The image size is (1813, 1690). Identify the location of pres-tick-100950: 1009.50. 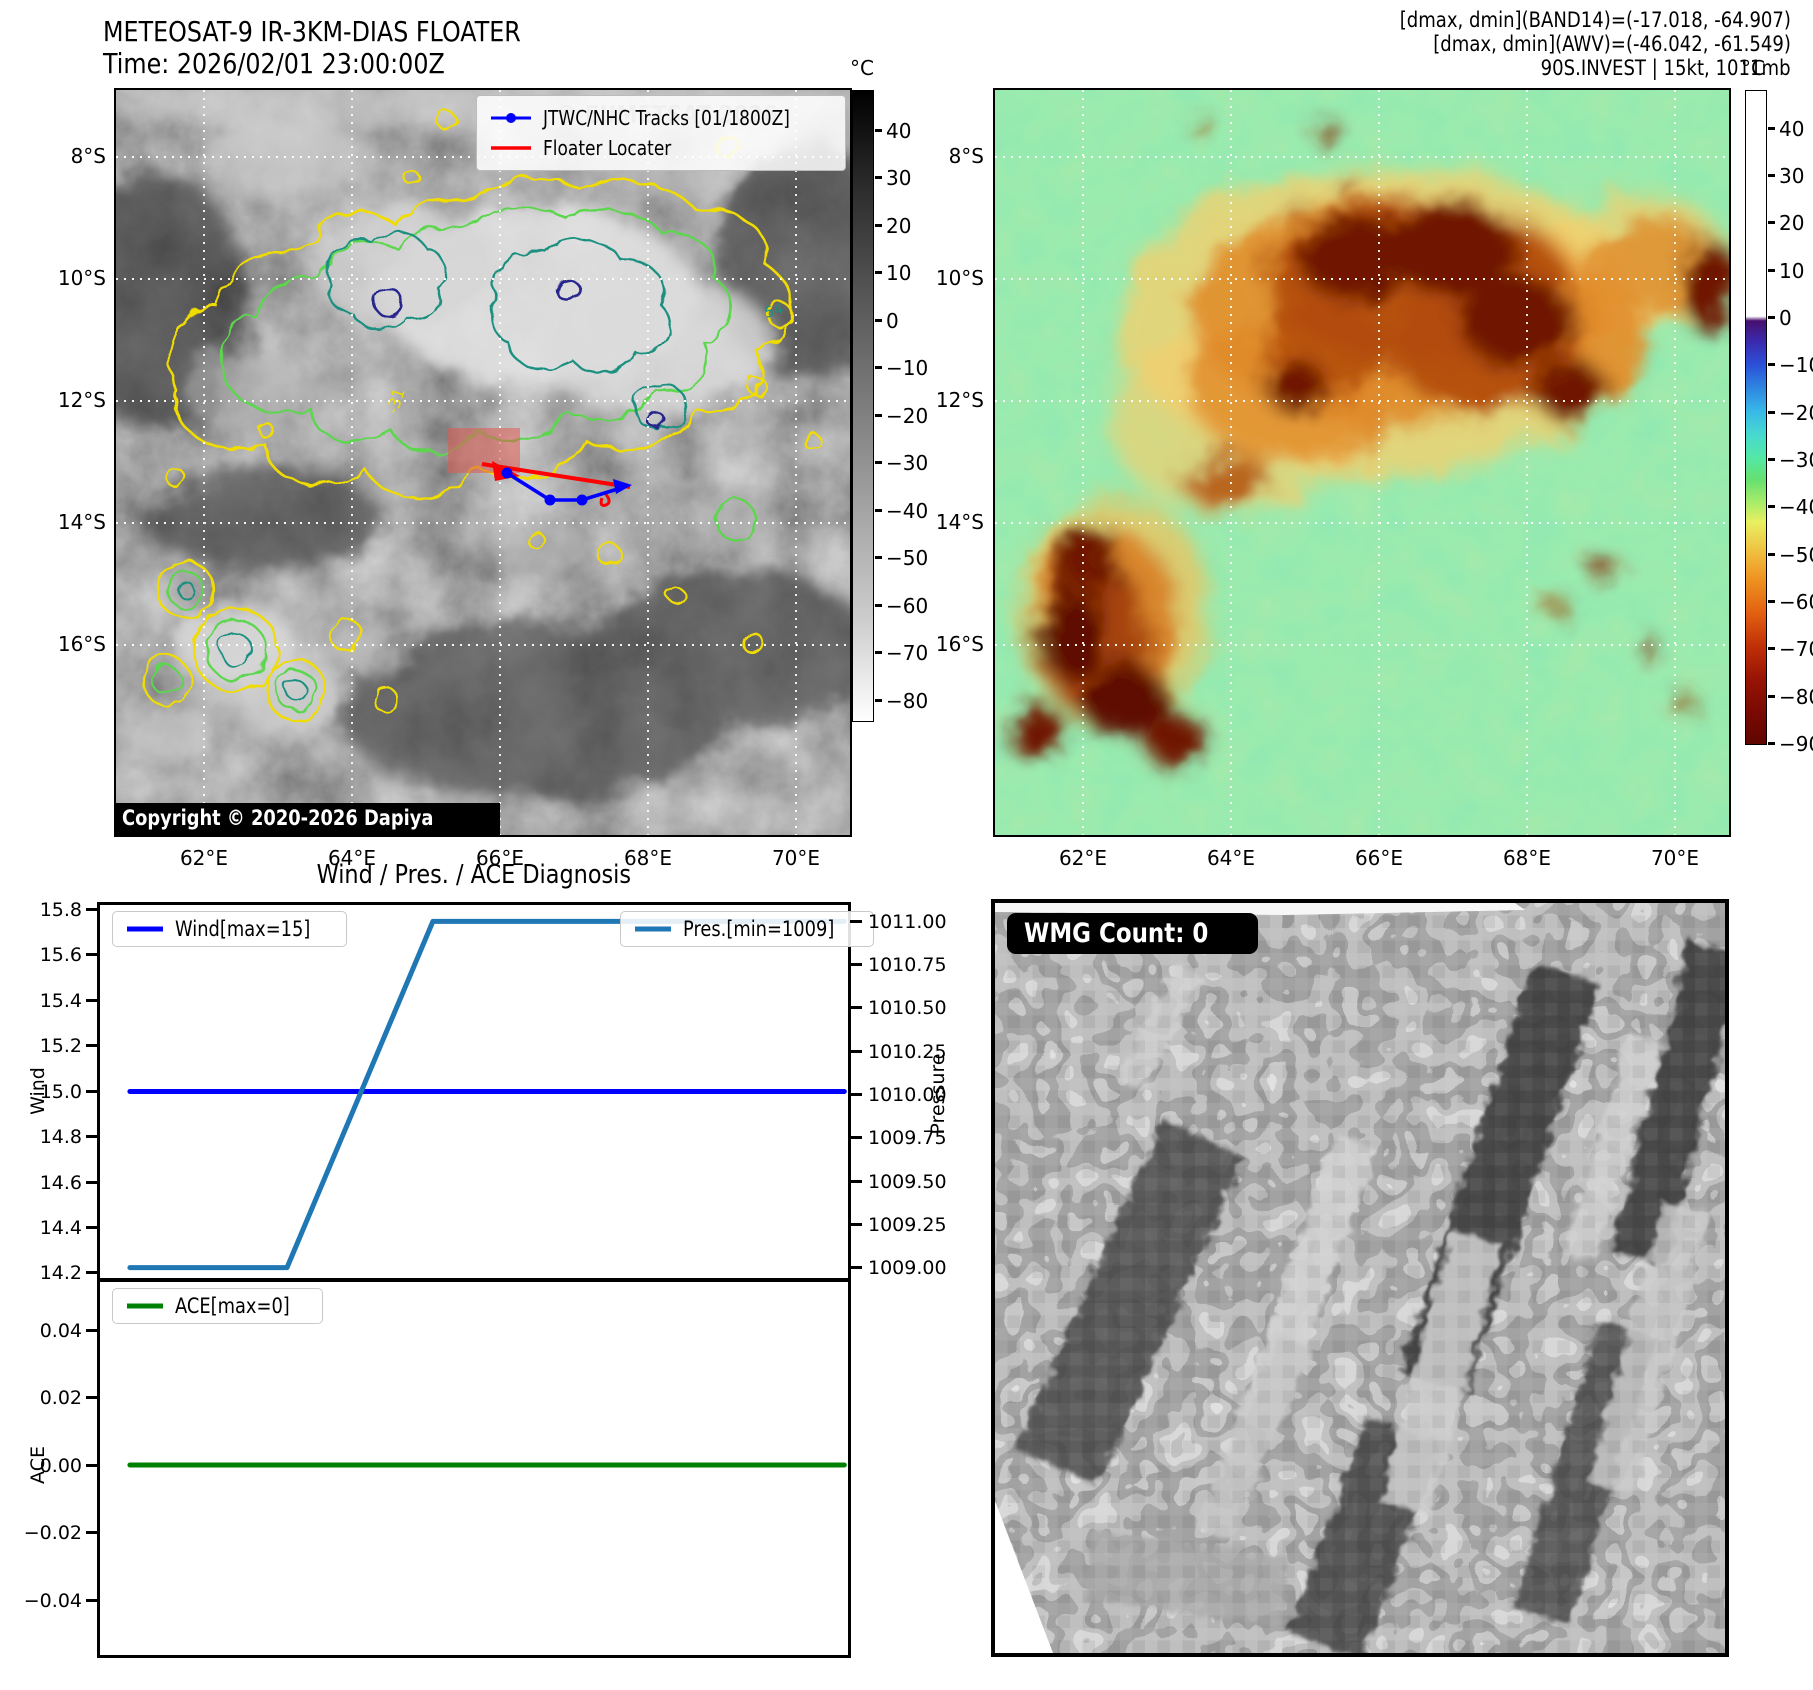
(907, 1182).